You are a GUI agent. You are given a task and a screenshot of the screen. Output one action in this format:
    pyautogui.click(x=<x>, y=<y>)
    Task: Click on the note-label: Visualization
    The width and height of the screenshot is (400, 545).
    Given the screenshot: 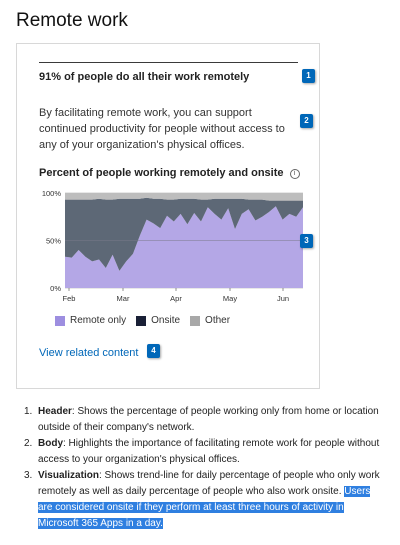 What is the action you would take?
    pyautogui.click(x=68, y=475)
    